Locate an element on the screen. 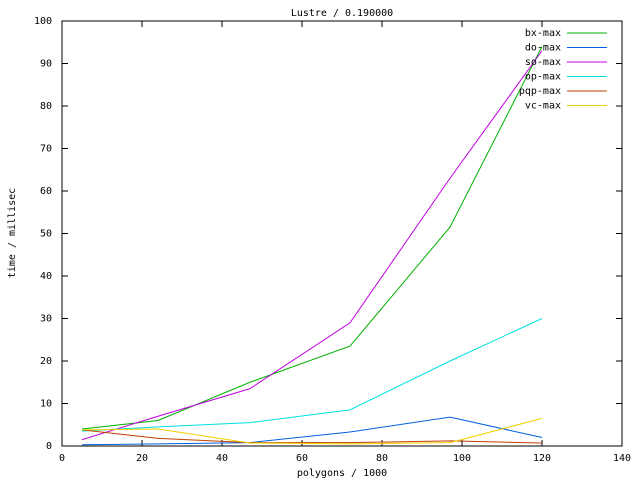 The height and width of the screenshot is (480, 640). x-tick-label: 80 is located at coordinates (382, 458).